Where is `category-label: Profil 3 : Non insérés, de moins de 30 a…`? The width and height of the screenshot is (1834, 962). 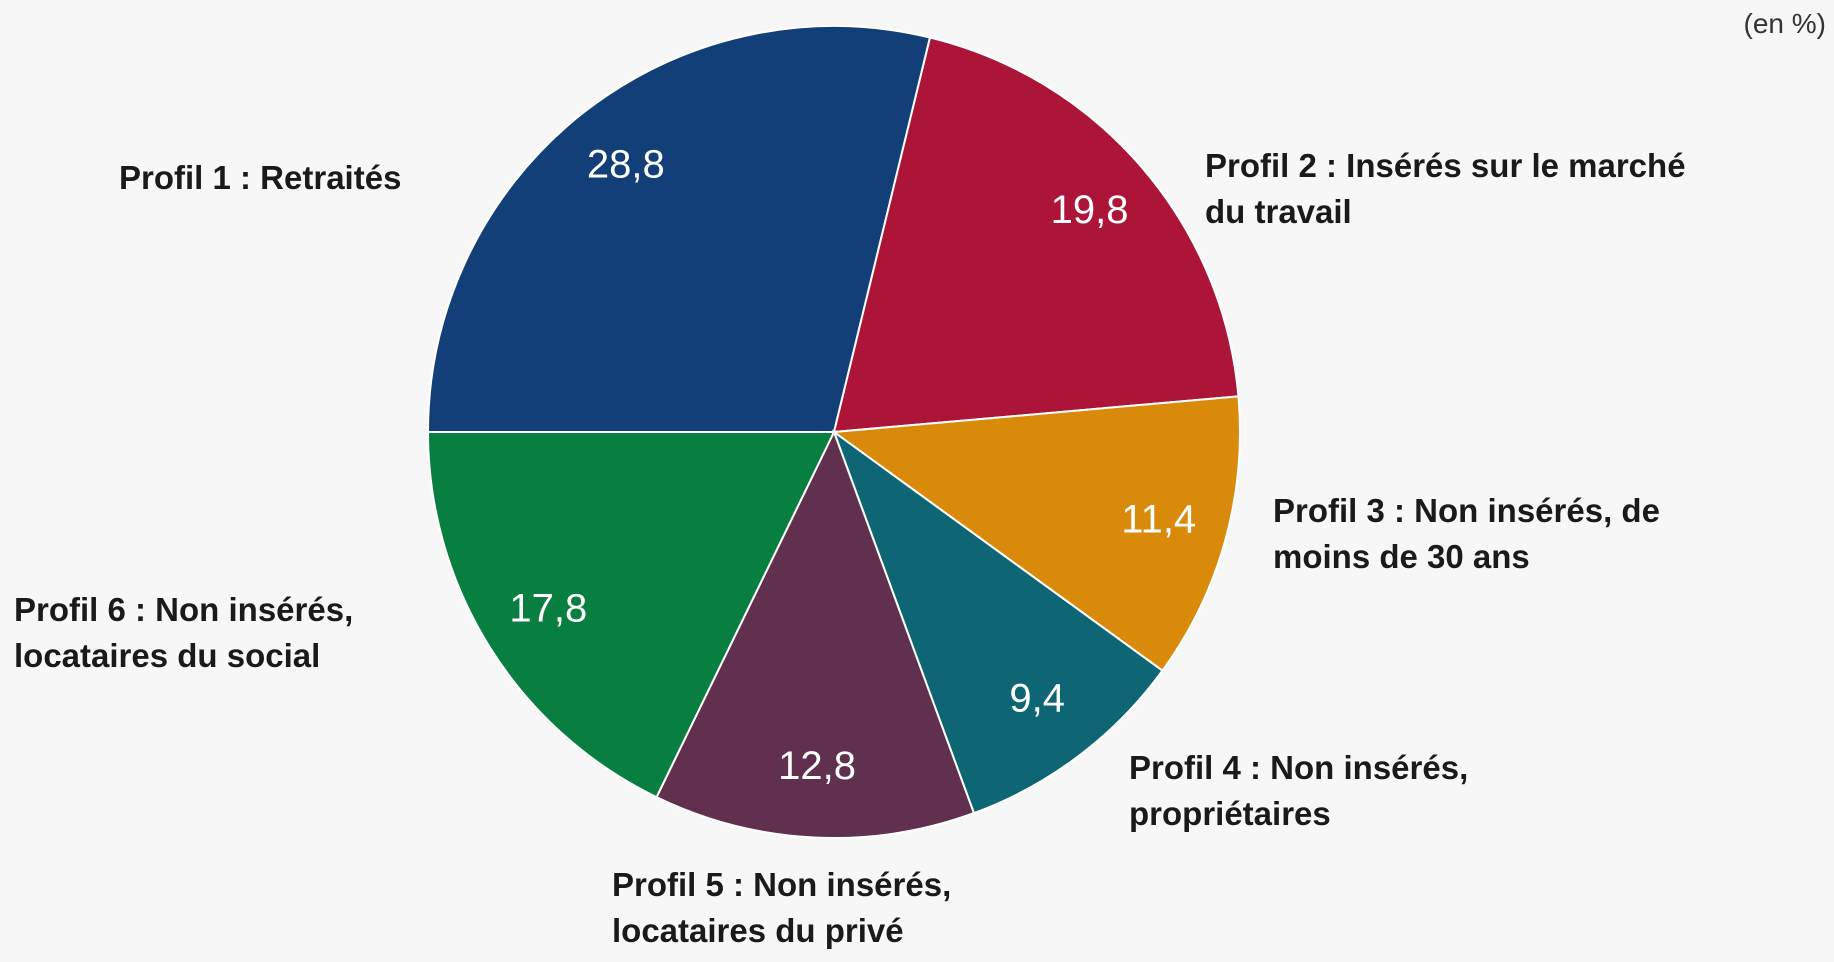
category-label: Profil 3 : Non insérés, de moins de 30 a… is located at coordinates (1466, 534).